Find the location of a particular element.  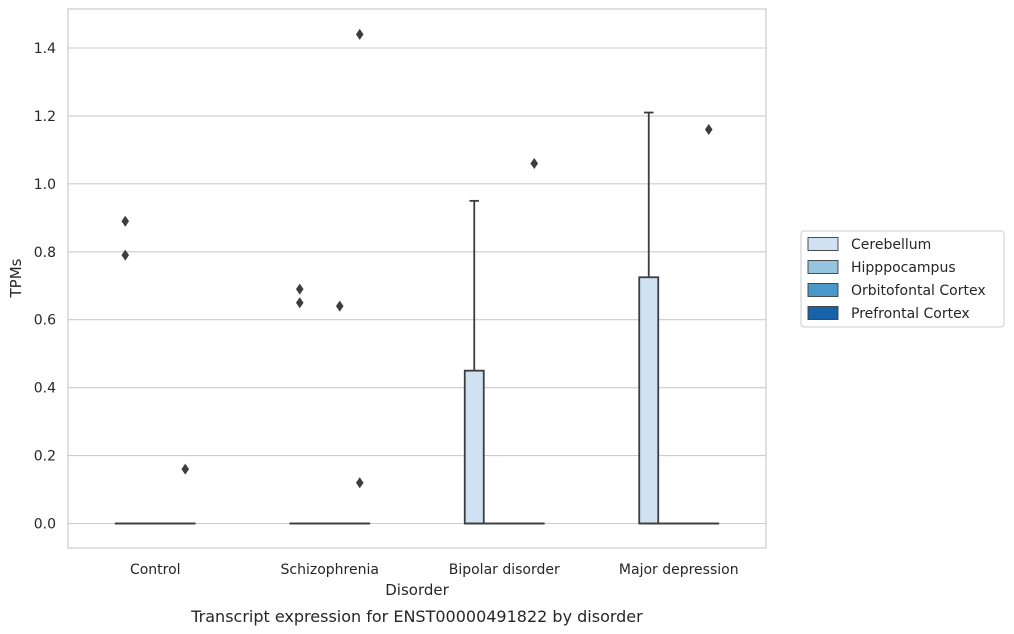

x-tick-label: Control is located at coordinates (155, 570).